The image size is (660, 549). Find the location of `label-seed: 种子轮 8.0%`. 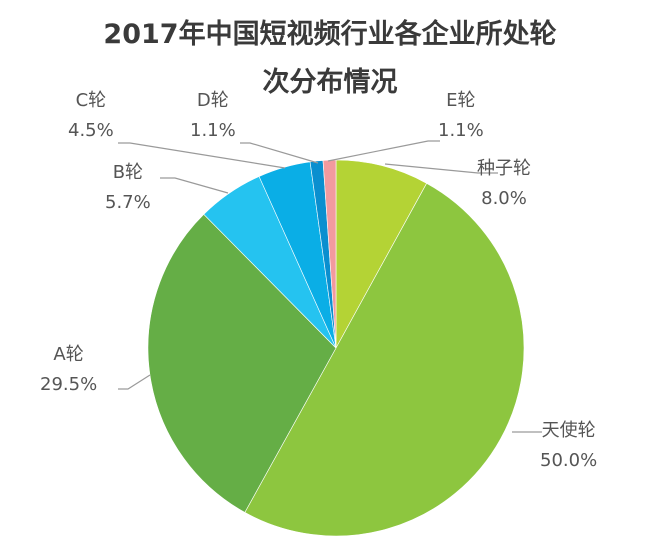

label-seed: 种子轮 8.0% is located at coordinates (504, 183).